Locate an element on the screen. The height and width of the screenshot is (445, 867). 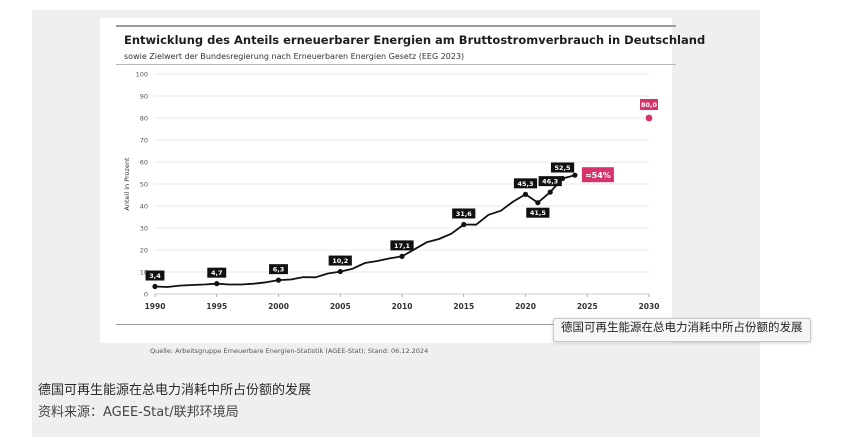
x-tick-label: 2025 is located at coordinates (587, 306).